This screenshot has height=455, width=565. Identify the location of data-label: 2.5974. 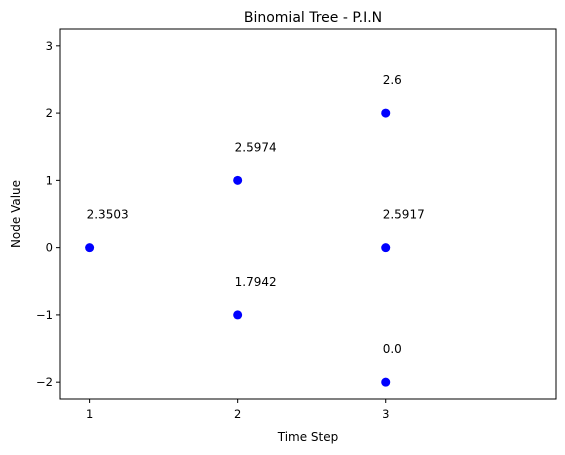
(256, 147).